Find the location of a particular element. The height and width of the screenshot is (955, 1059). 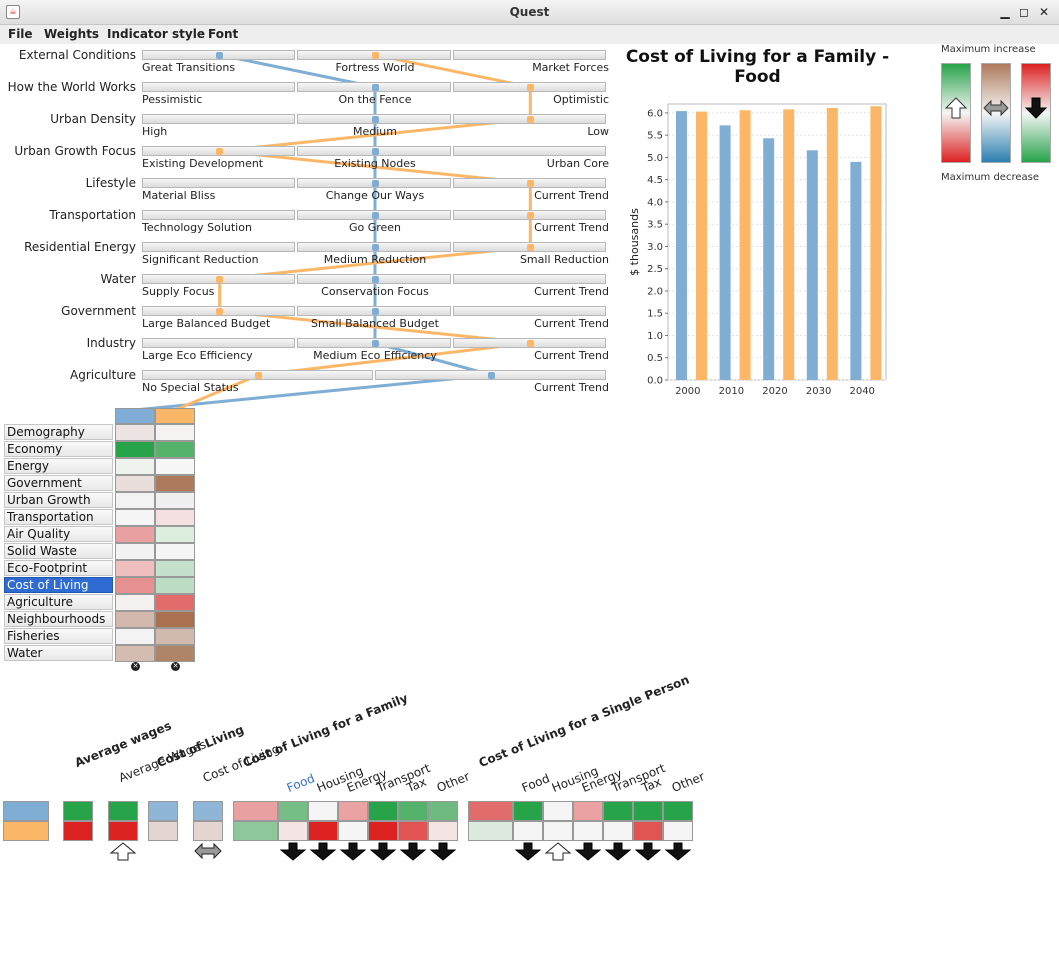

category-item: Neighbourhoods is located at coordinates (58, 619).